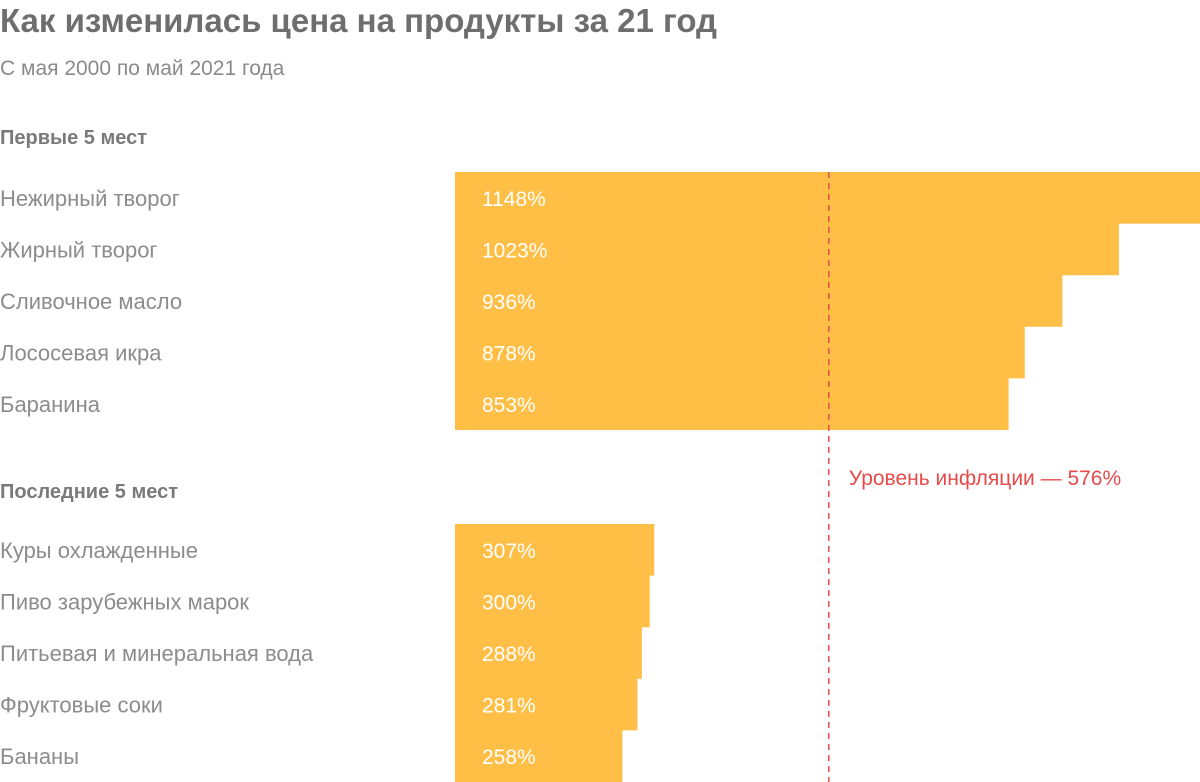 Image resolution: width=1200 pixels, height=782 pixels. Describe the element at coordinates (81, 705) in the screenshot. I see `category-label-bottom-4: Фруктовые соки` at that location.